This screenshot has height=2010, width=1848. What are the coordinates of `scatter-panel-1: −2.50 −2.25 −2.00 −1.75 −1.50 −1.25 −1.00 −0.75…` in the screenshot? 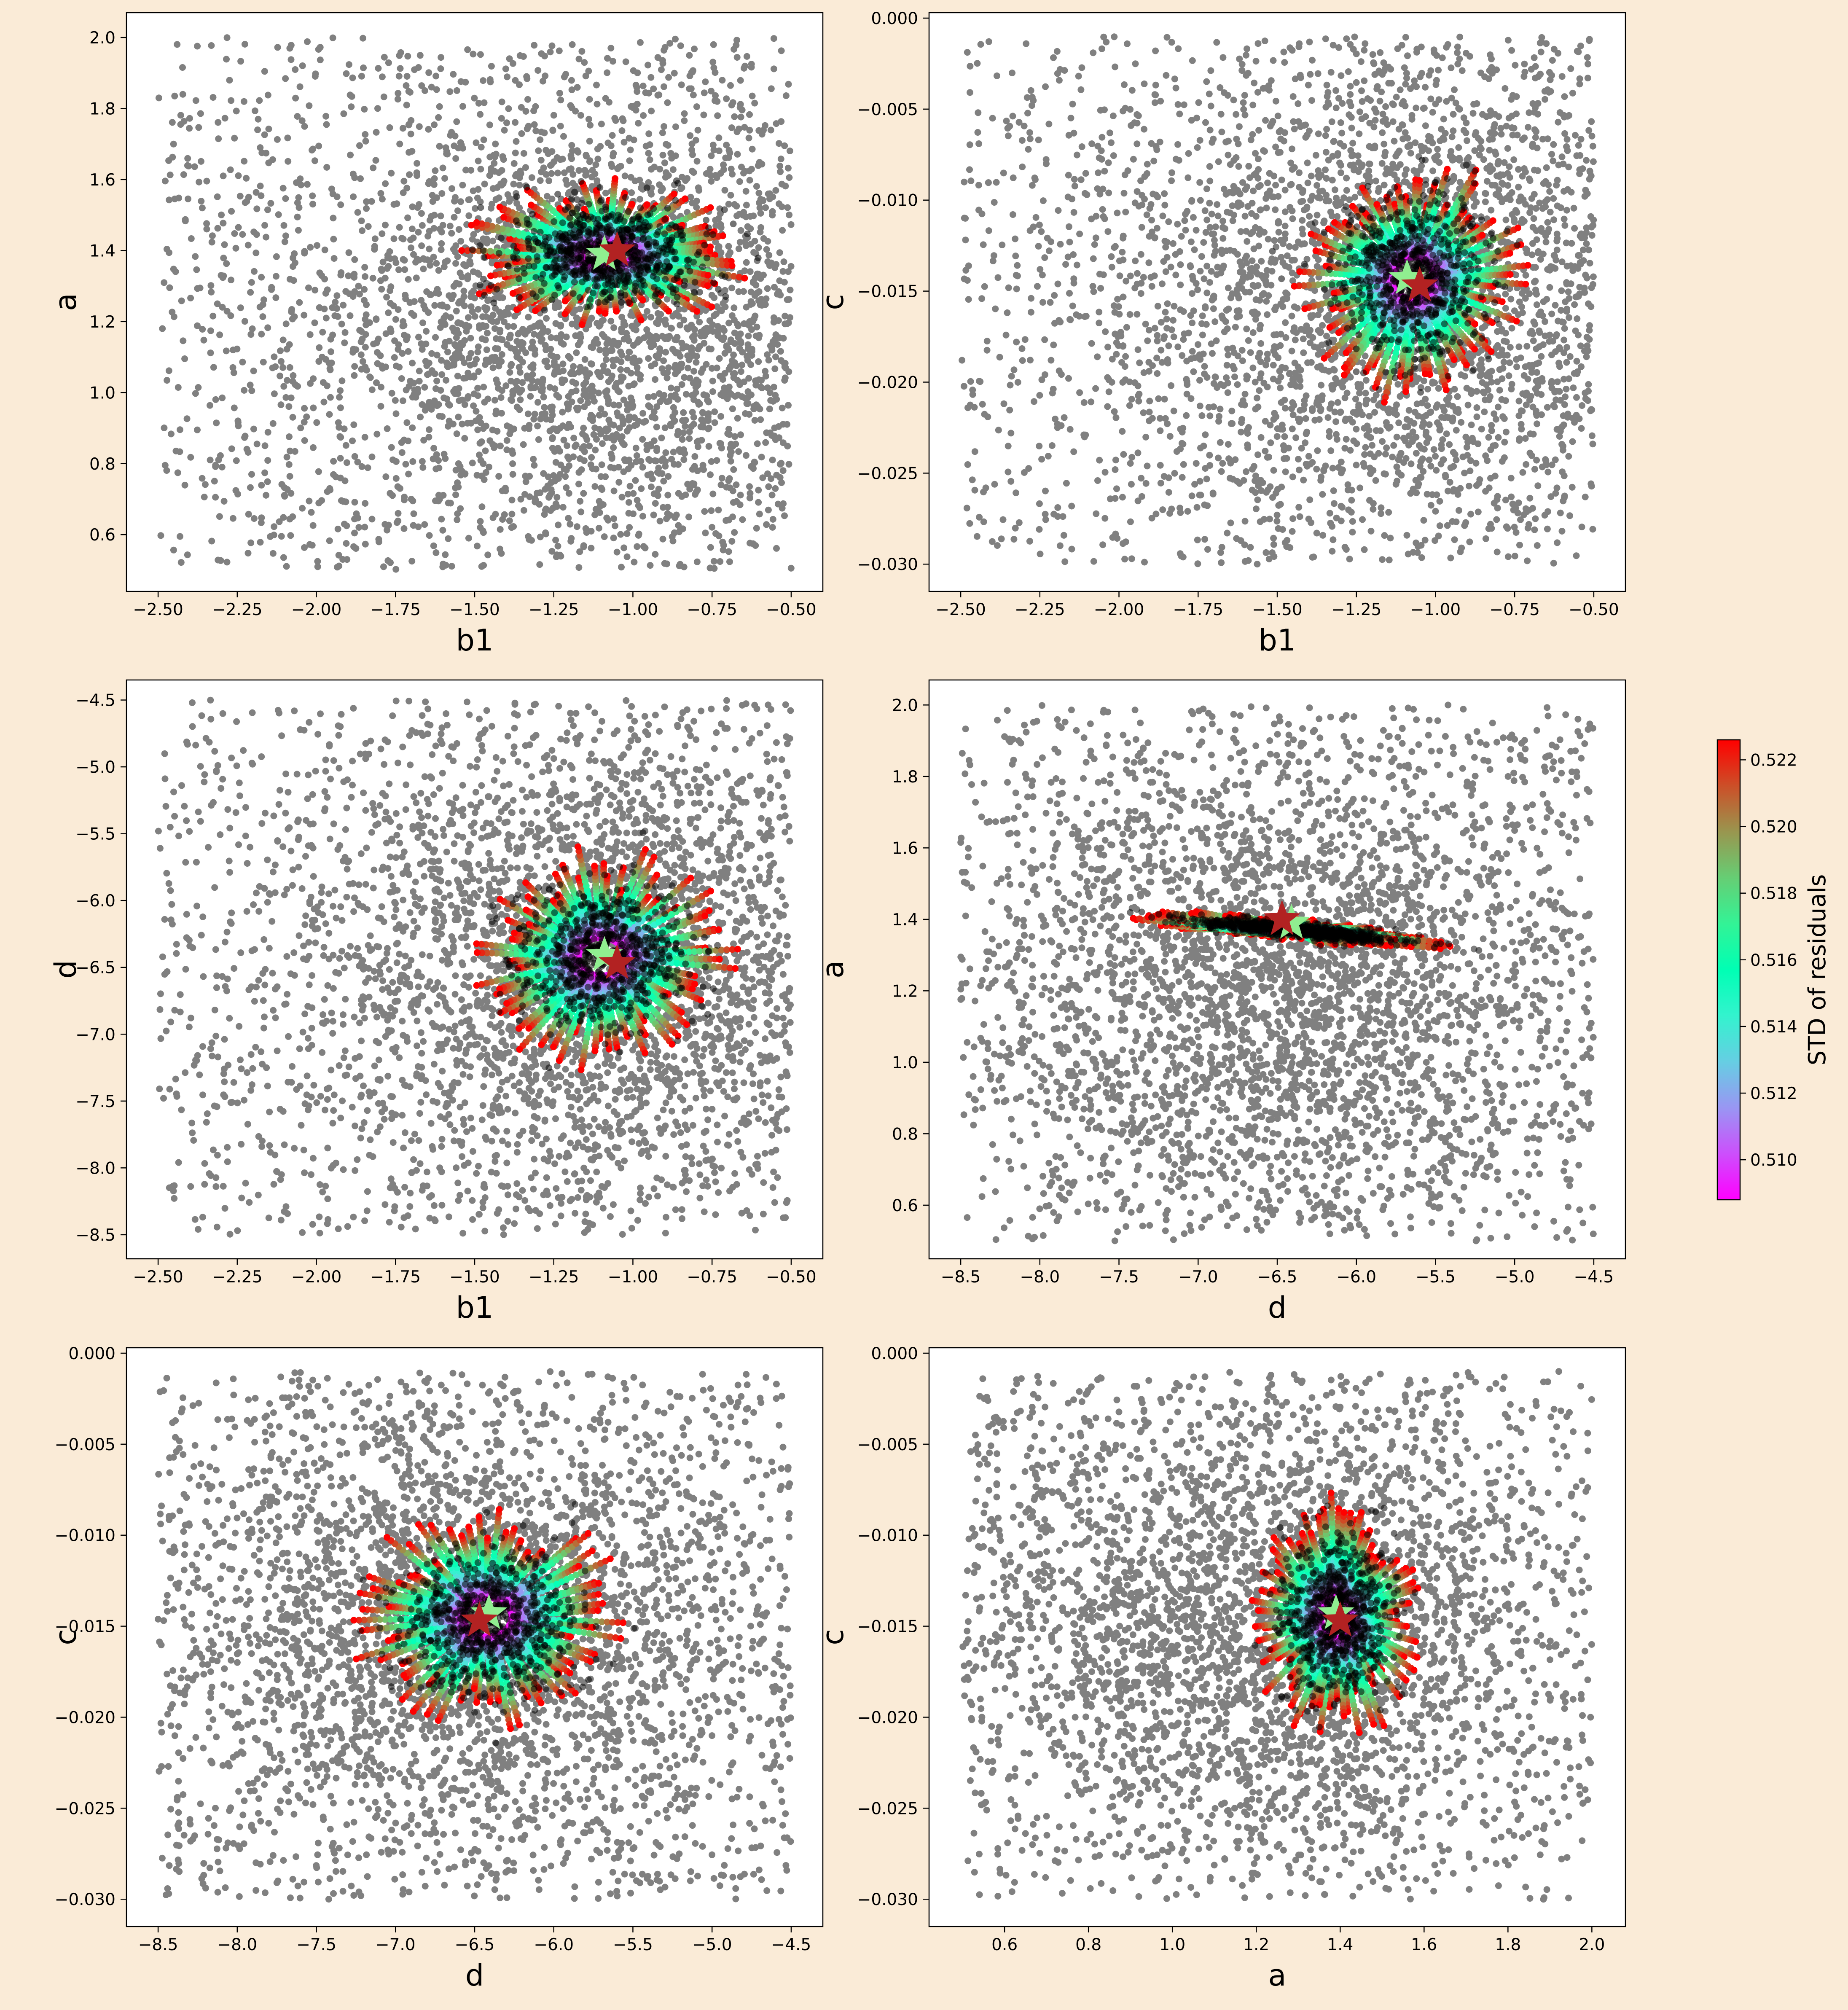 It's located at (436, 335).